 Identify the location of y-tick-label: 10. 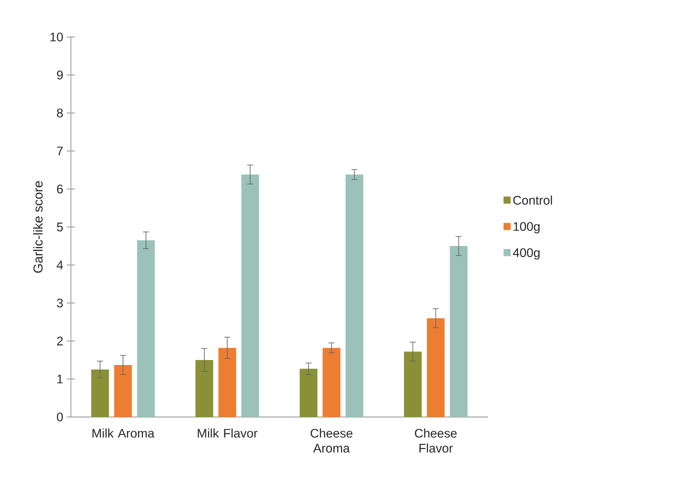
(56, 37).